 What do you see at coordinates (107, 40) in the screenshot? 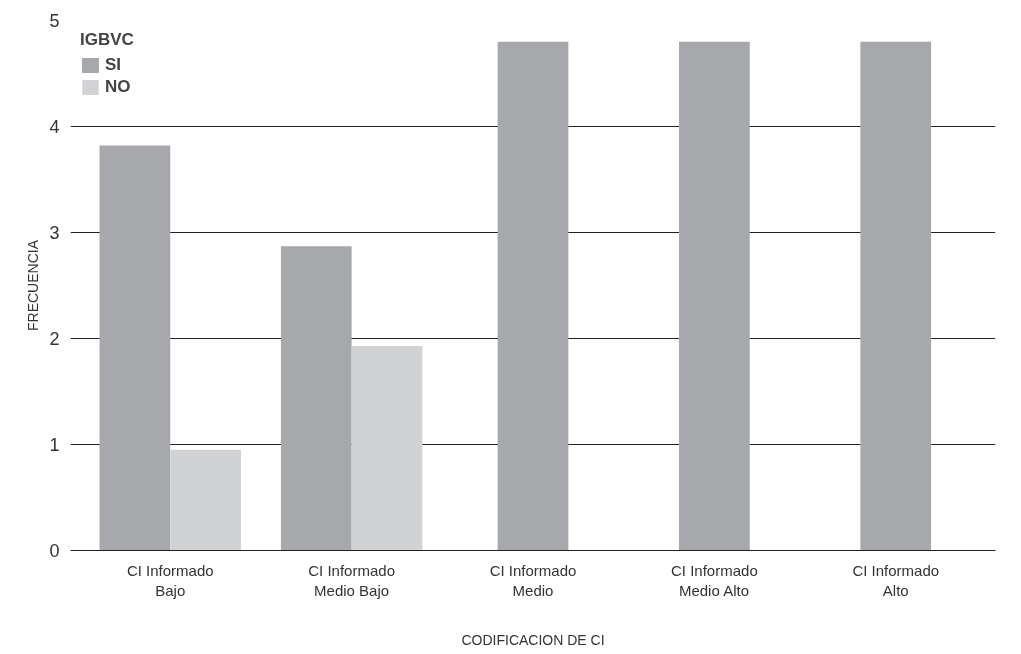
I see `legend-title: IGBVC` at bounding box center [107, 40].